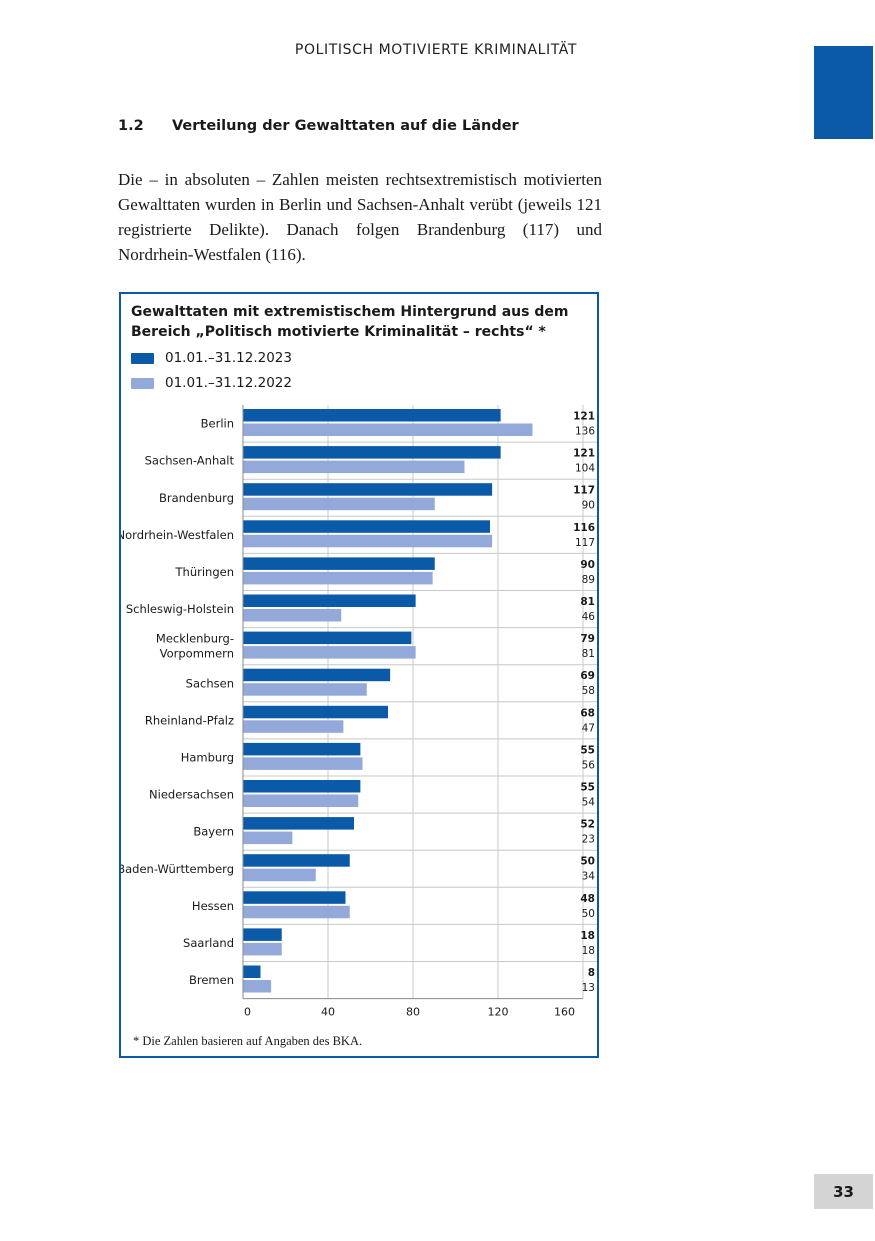  Describe the element at coordinates (587, 565) in the screenshot. I see `data-label-2023: 90` at that location.